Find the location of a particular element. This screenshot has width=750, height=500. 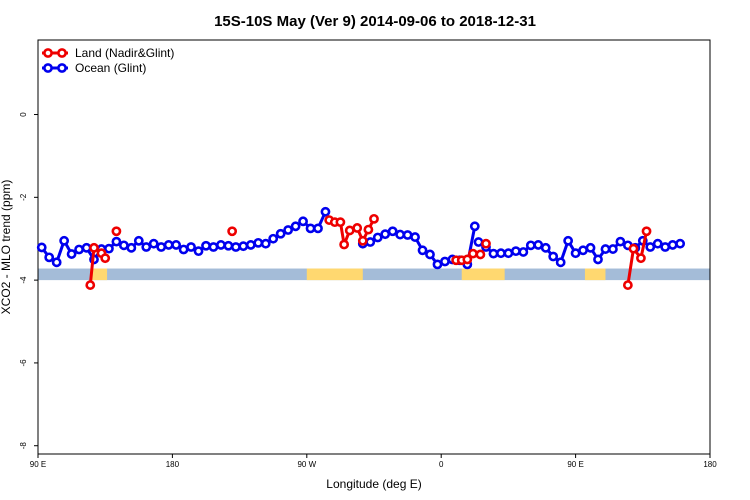

x-tick-label: 90 W is located at coordinates (306, 464).